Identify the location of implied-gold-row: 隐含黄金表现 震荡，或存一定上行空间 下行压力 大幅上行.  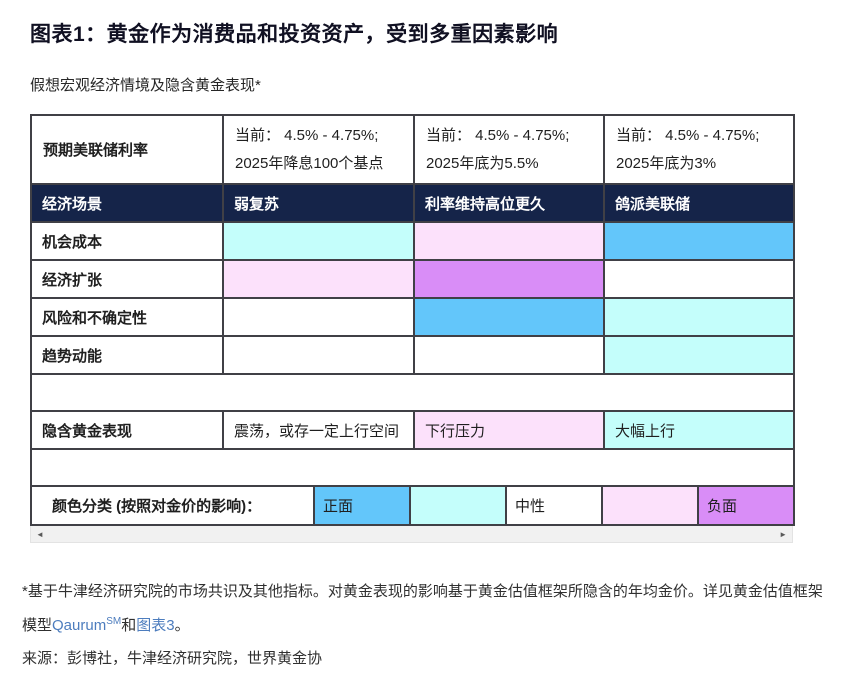
(412, 430).